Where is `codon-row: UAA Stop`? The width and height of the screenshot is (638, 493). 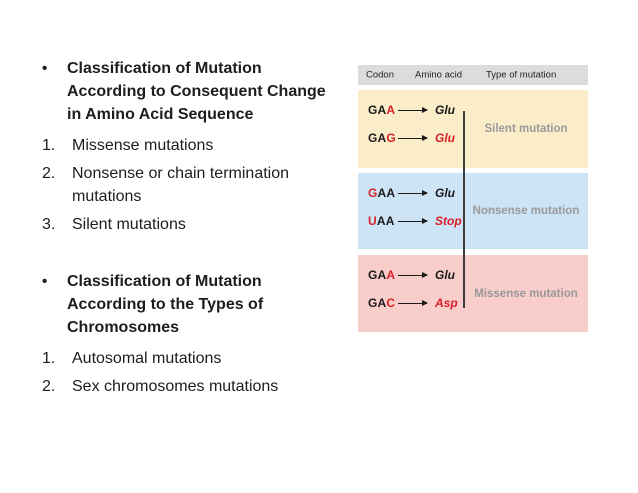 codon-row: UAA Stop is located at coordinates (415, 221).